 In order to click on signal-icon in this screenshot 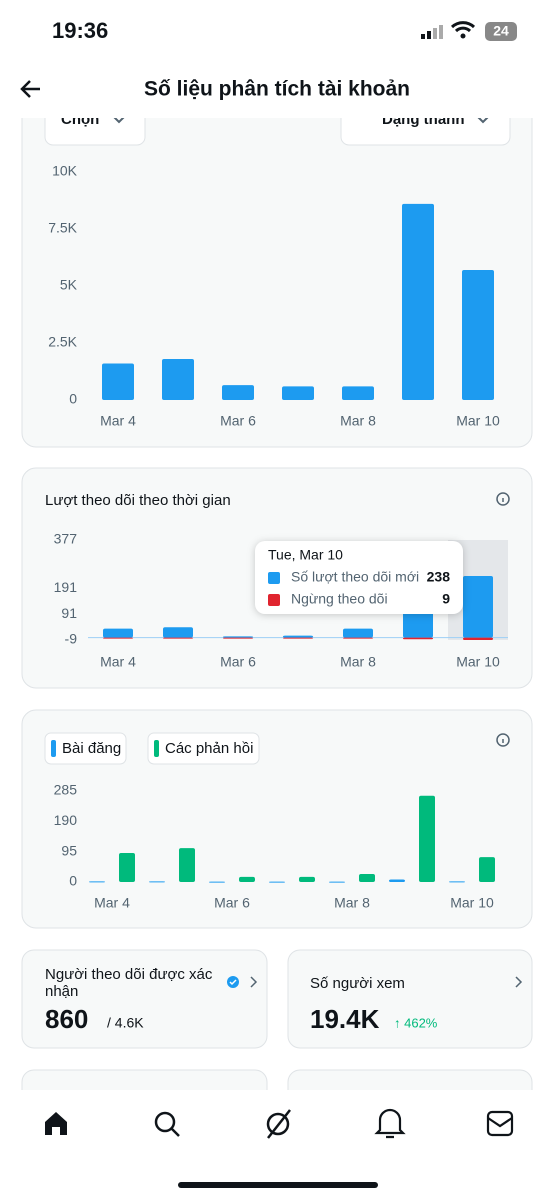, I will do `click(432, 32)`.